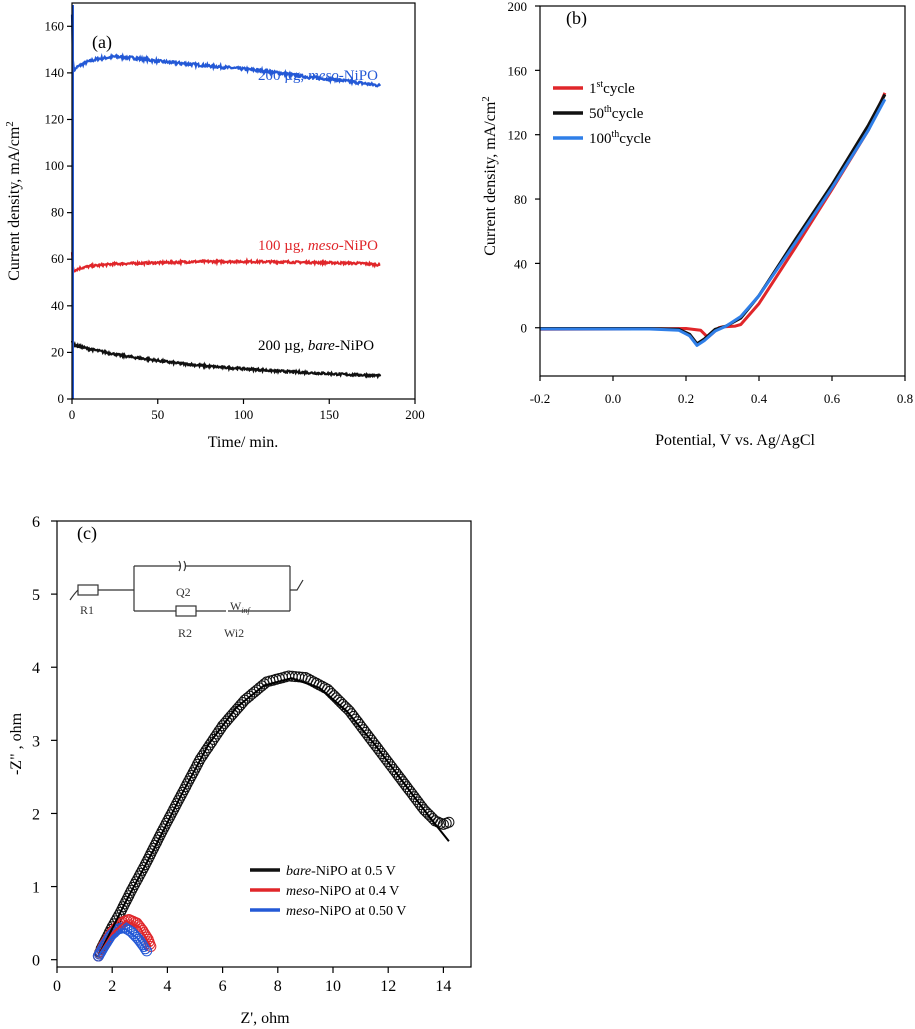 This screenshot has width=915, height=1029. I want to click on c-ytick-label-3: 3, so click(36, 741).